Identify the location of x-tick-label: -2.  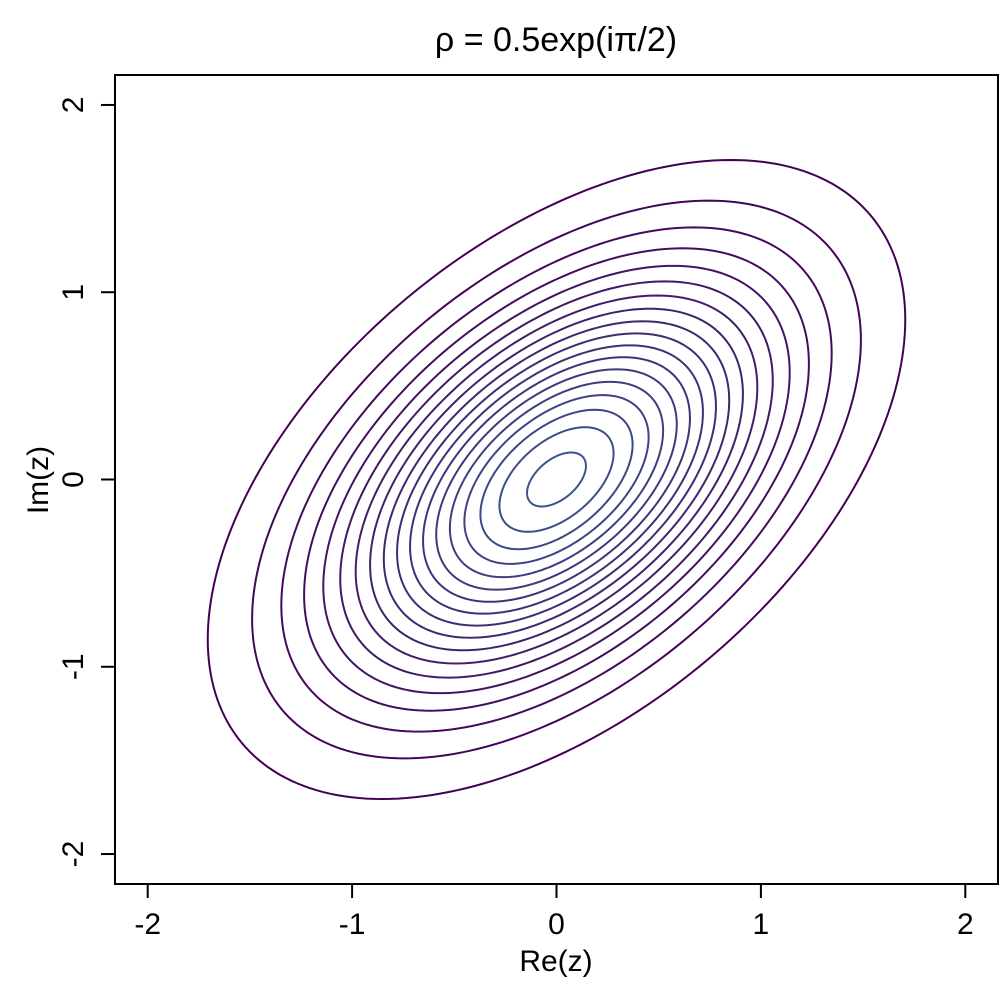
(147, 924).